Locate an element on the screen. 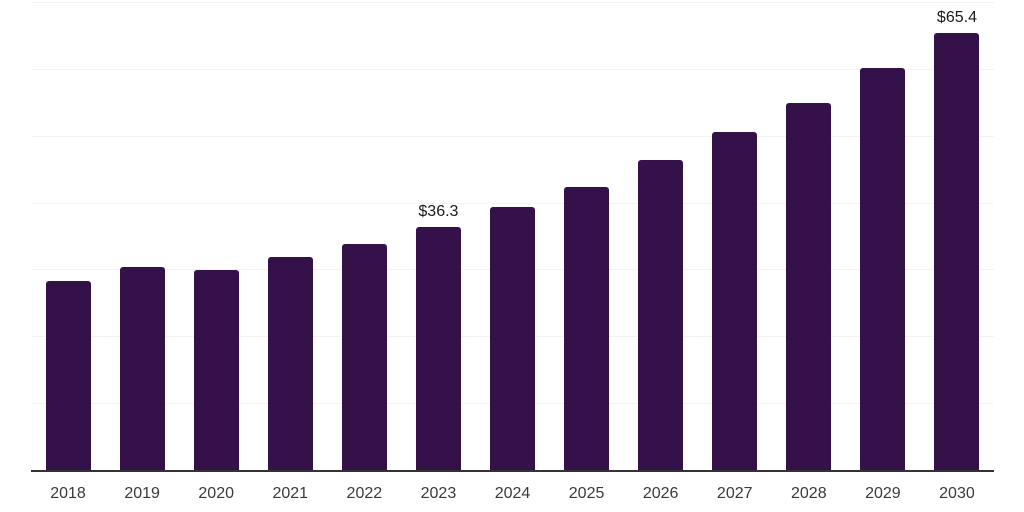  x-tick-2021: 2021 is located at coordinates (290, 493).